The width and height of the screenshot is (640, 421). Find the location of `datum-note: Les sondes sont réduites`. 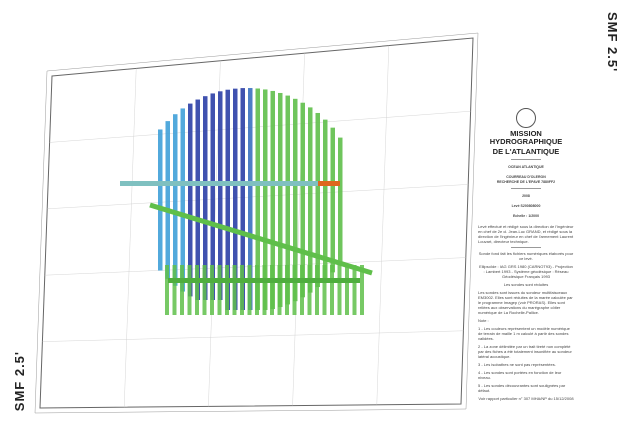

datum-note: Les sondes sont réduites is located at coordinates (526, 284).